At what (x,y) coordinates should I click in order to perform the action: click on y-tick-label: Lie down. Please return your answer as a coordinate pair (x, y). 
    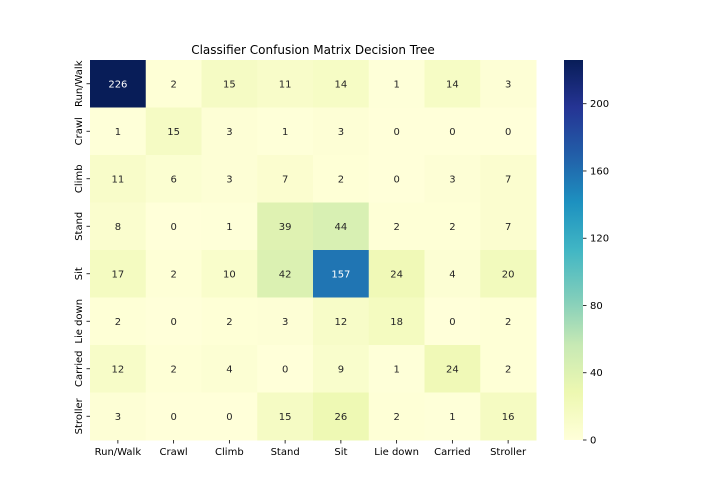
    Looking at the image, I should click on (79, 321).